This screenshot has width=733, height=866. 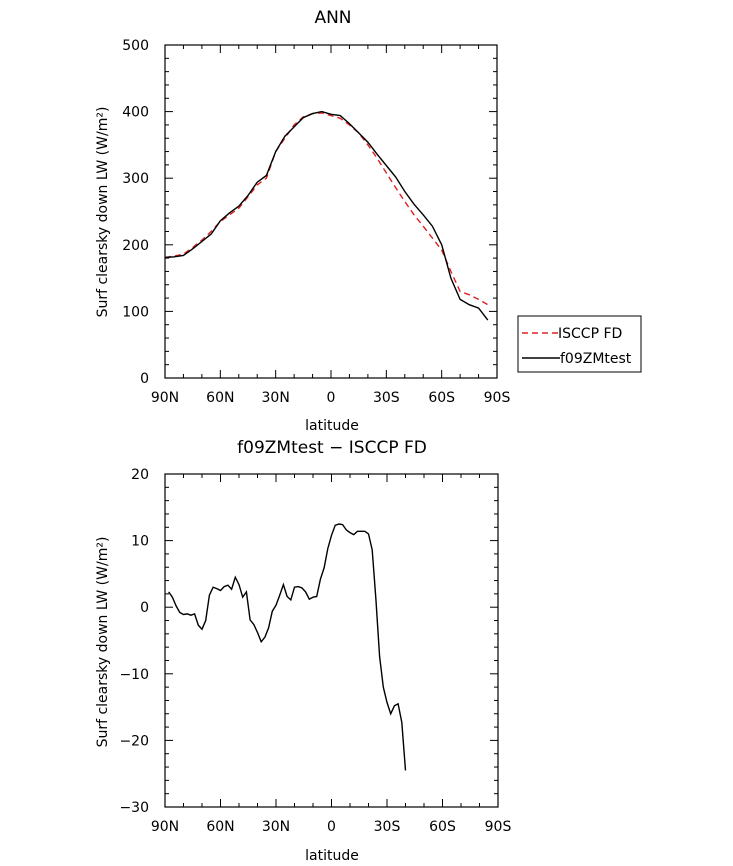 What do you see at coordinates (135, 246) in the screenshot?
I see `top-y-tick-label: 200` at bounding box center [135, 246].